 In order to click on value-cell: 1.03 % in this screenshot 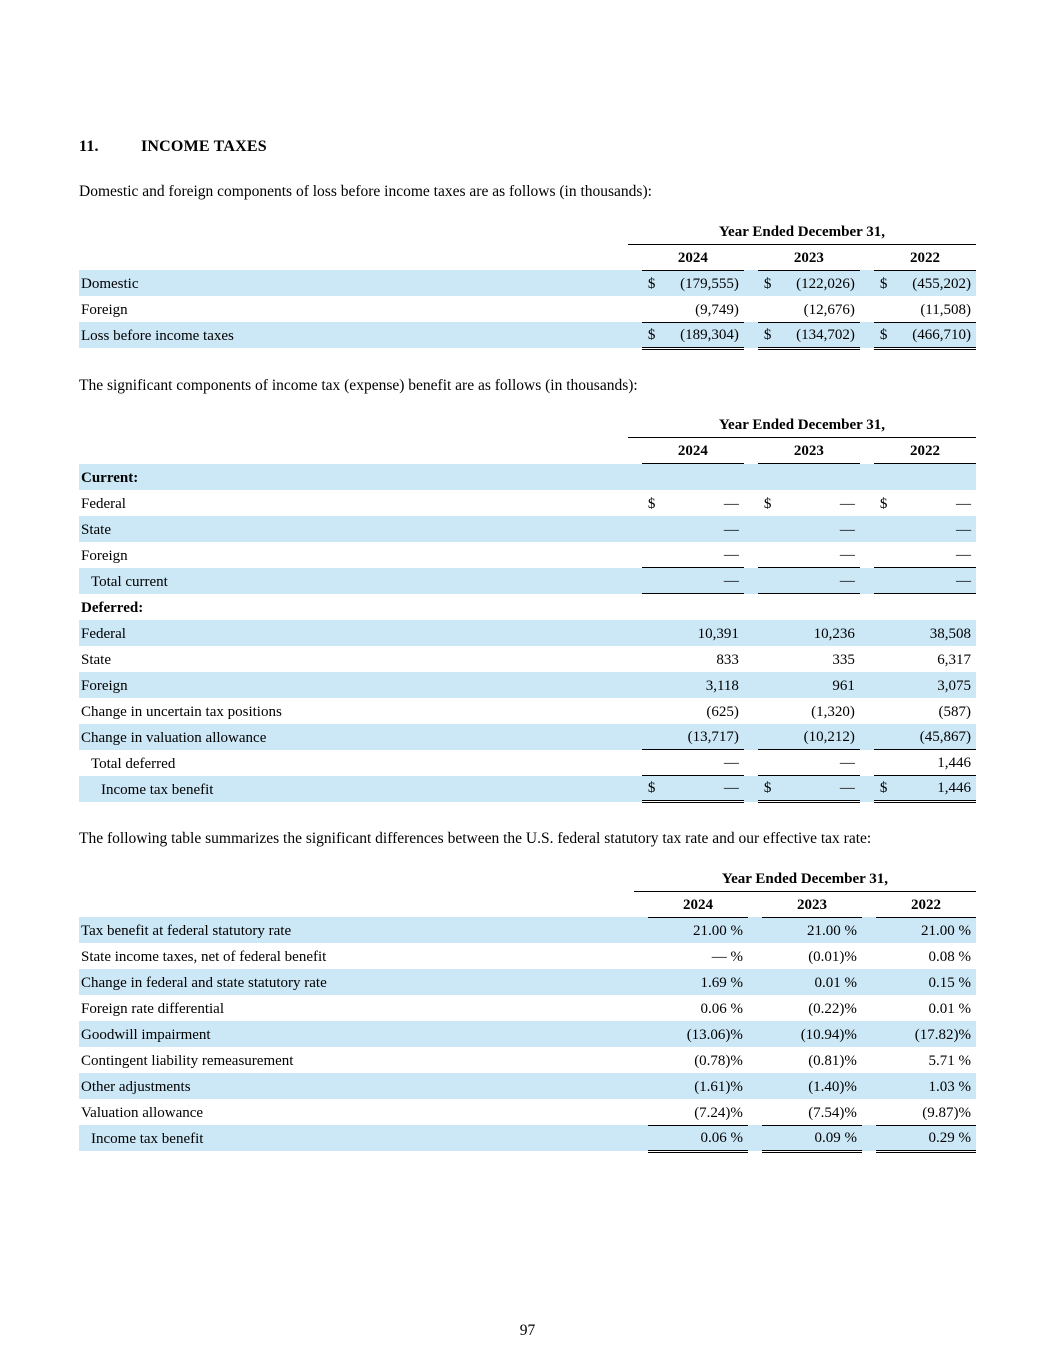, I will do `click(925, 1086)`.